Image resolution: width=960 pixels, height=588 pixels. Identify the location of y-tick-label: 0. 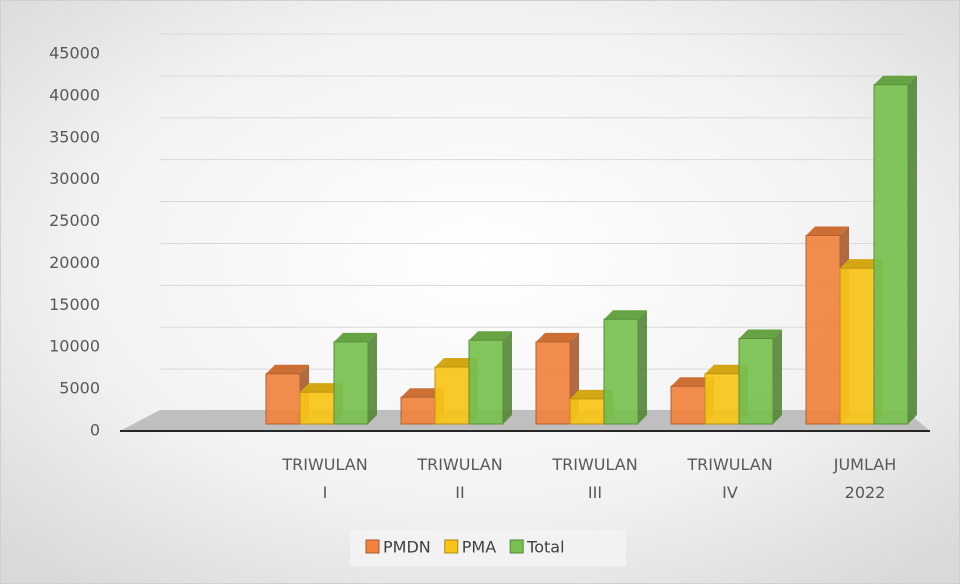
(95, 430).